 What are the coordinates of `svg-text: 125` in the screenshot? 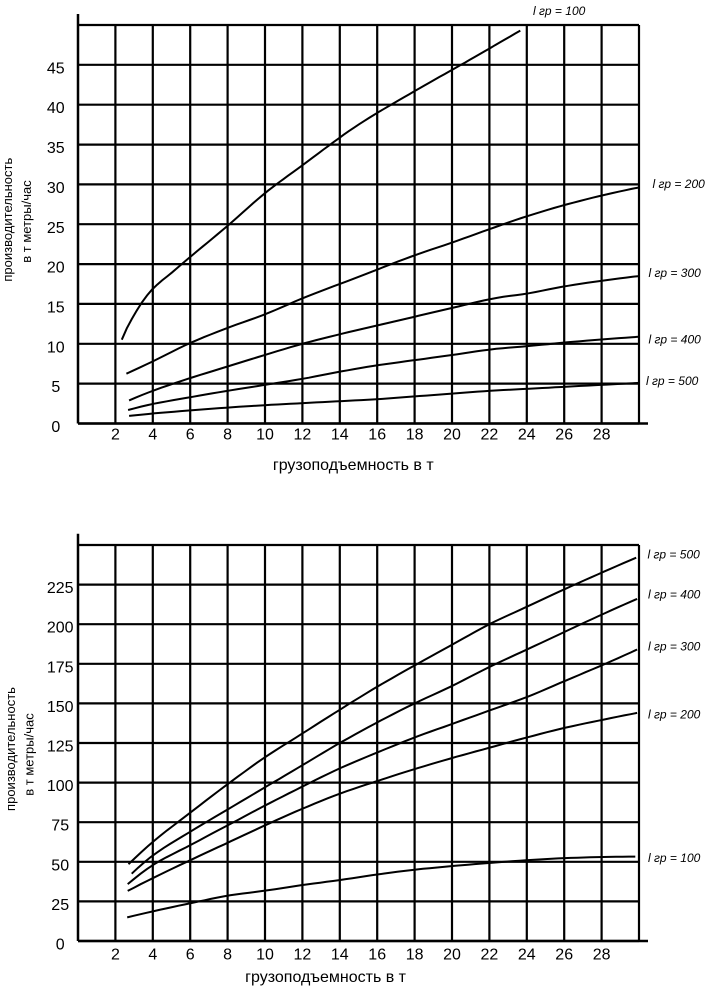 It's located at (60, 747).